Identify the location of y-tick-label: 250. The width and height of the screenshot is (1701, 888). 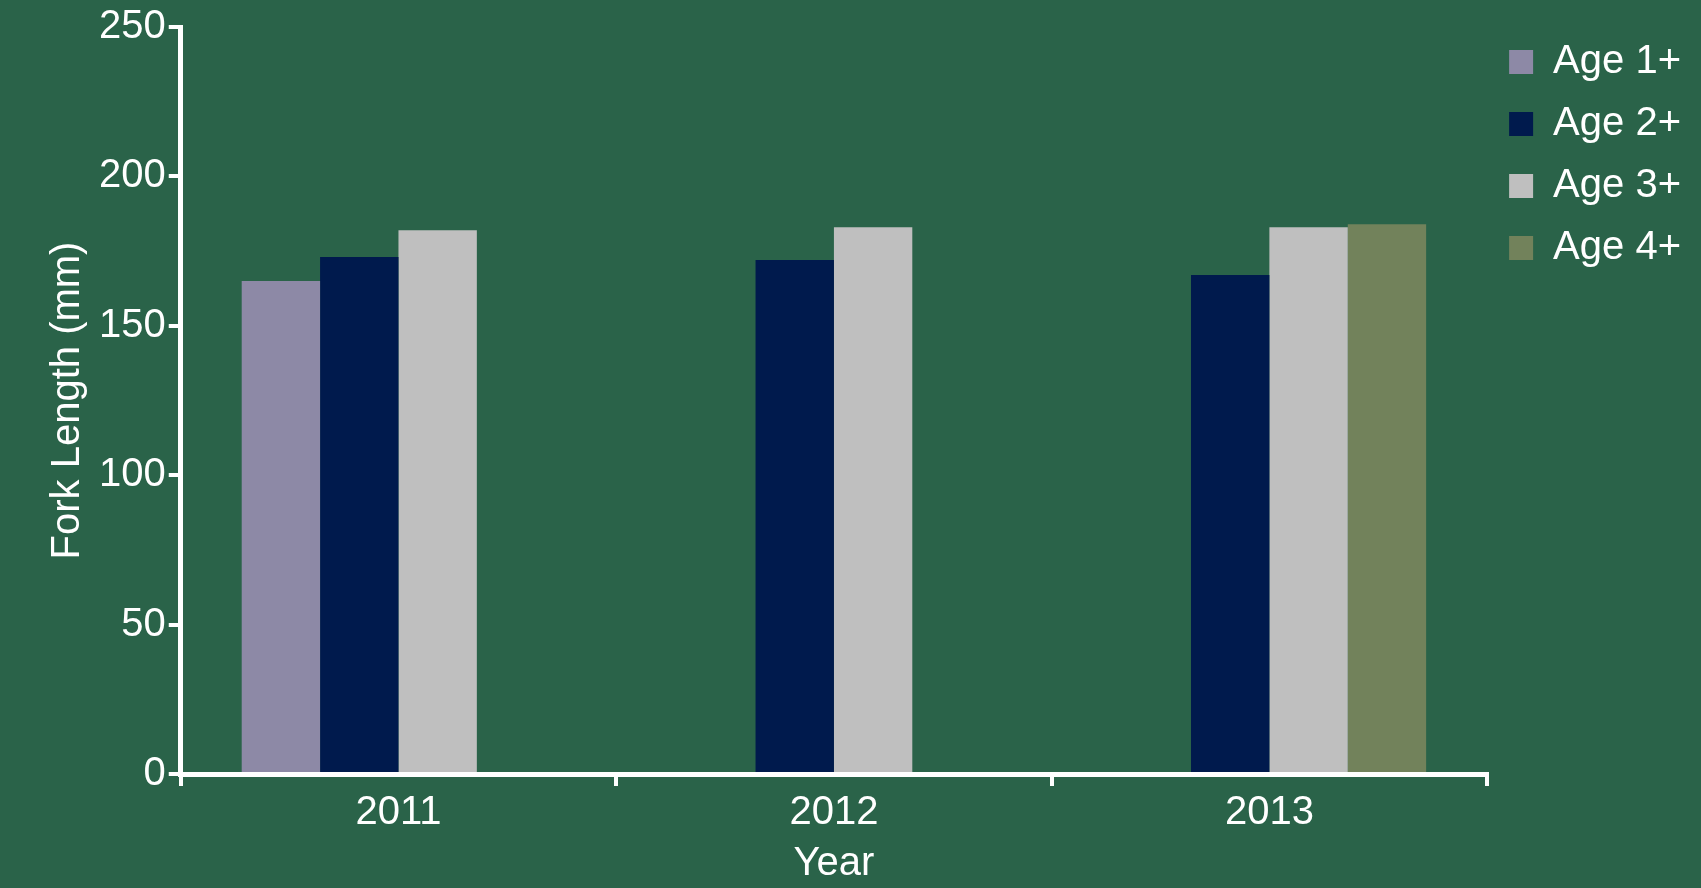
(132, 24).